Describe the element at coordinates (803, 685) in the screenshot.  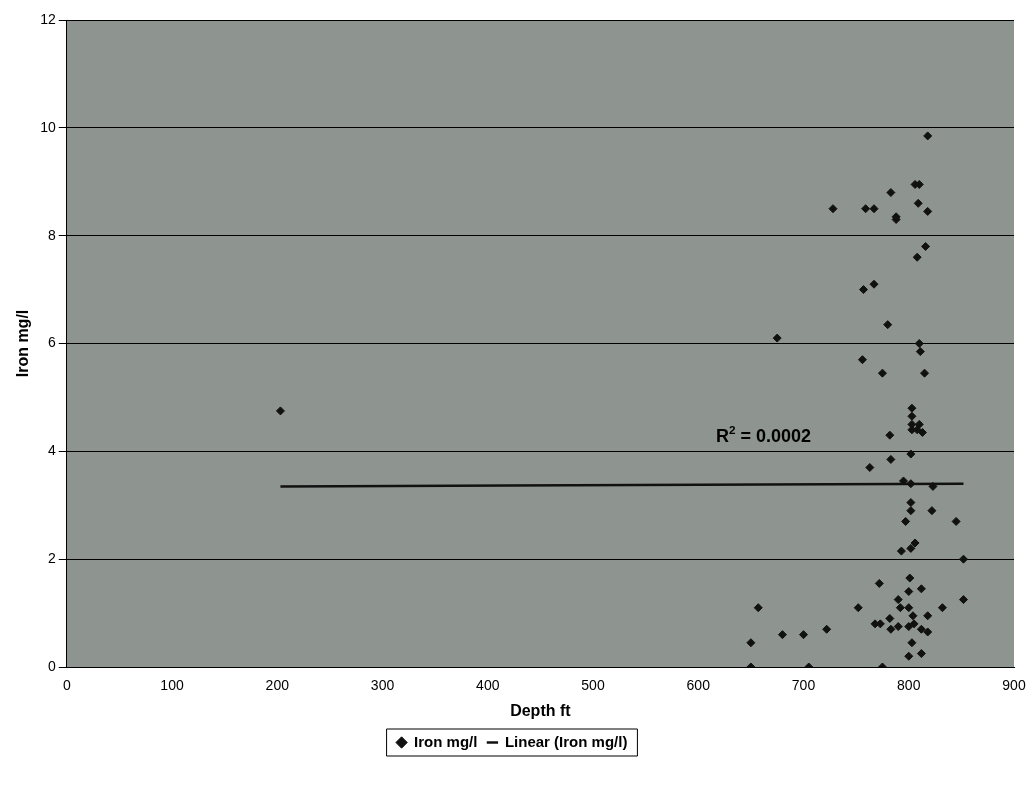
I see `x-tick-label: 700` at that location.